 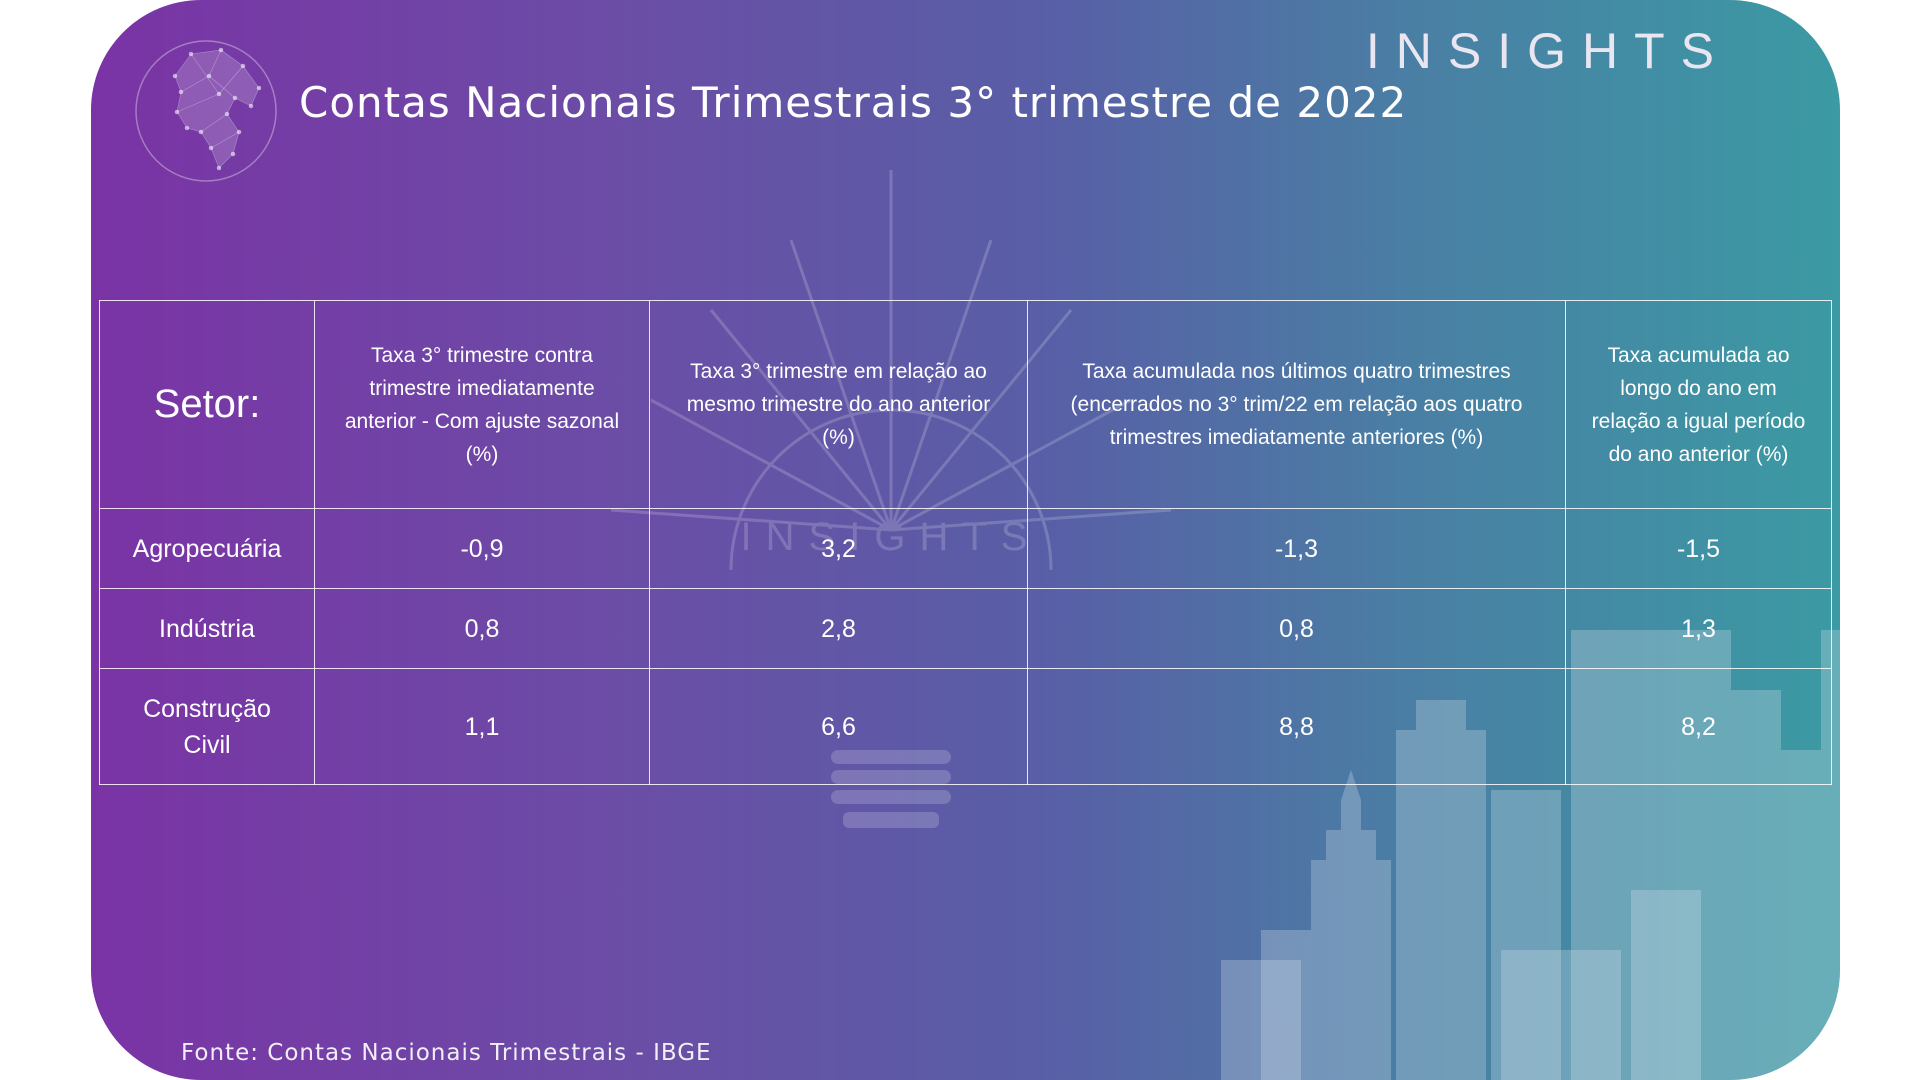 I want to click on table-cell: 8,8, so click(x=1296, y=726).